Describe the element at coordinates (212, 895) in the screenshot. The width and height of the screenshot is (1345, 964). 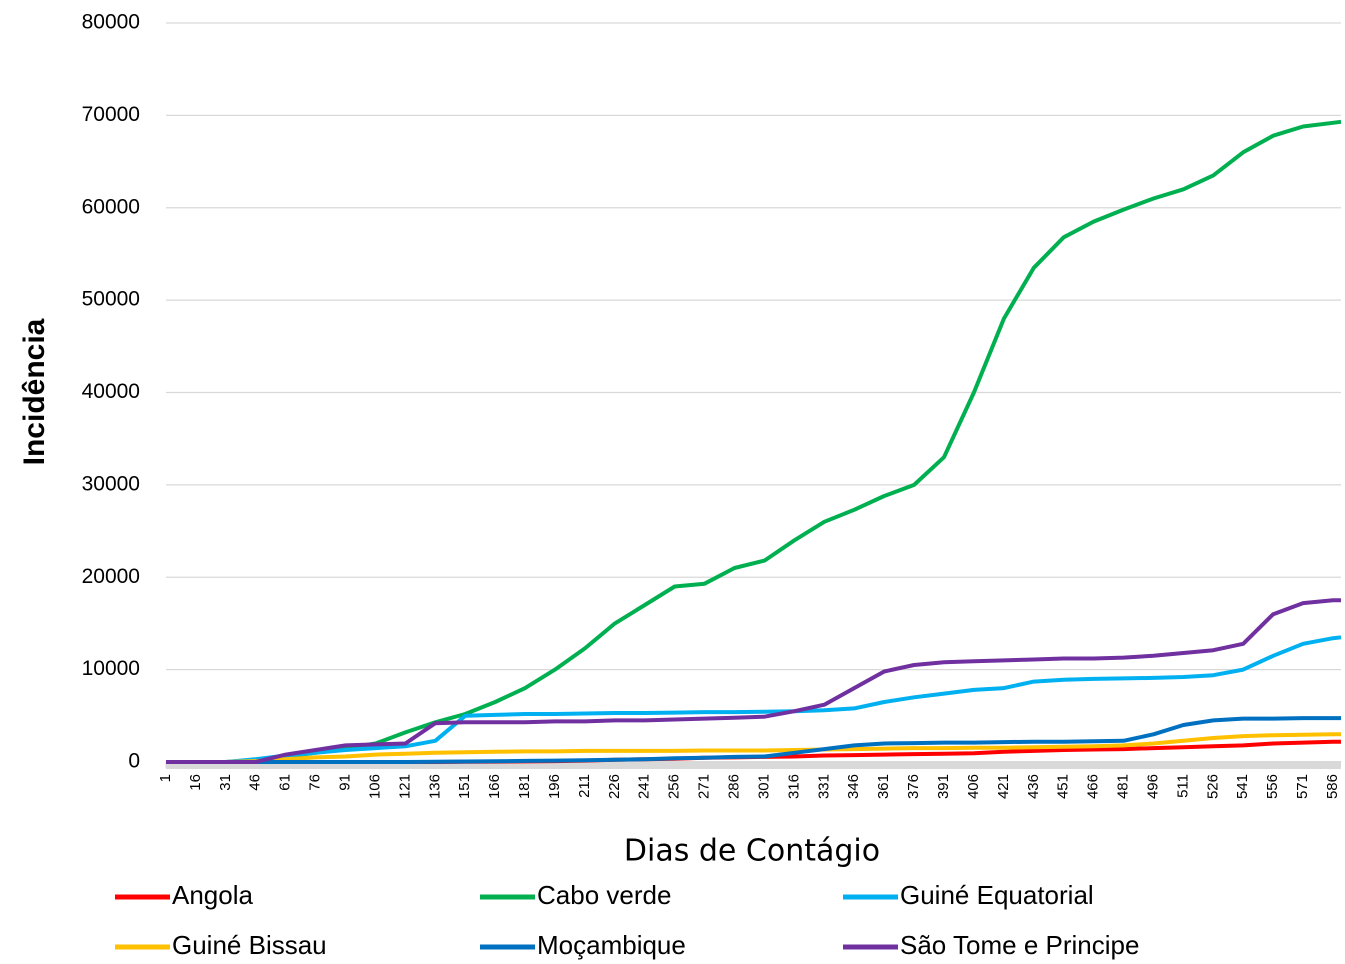
I see `legend-label: Angola` at that location.